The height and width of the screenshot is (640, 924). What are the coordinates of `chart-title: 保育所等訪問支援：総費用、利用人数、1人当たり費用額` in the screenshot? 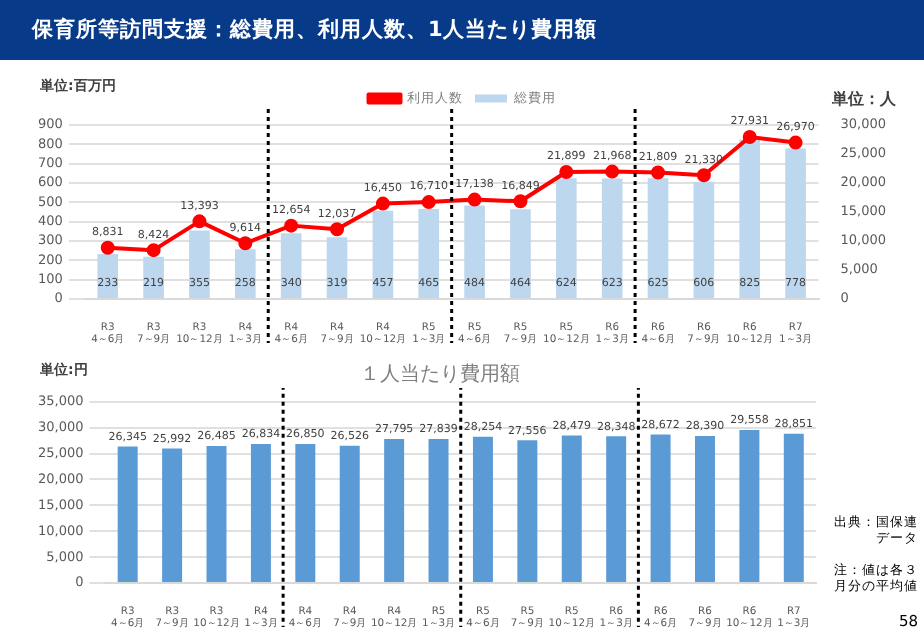 It's located at (314, 30).